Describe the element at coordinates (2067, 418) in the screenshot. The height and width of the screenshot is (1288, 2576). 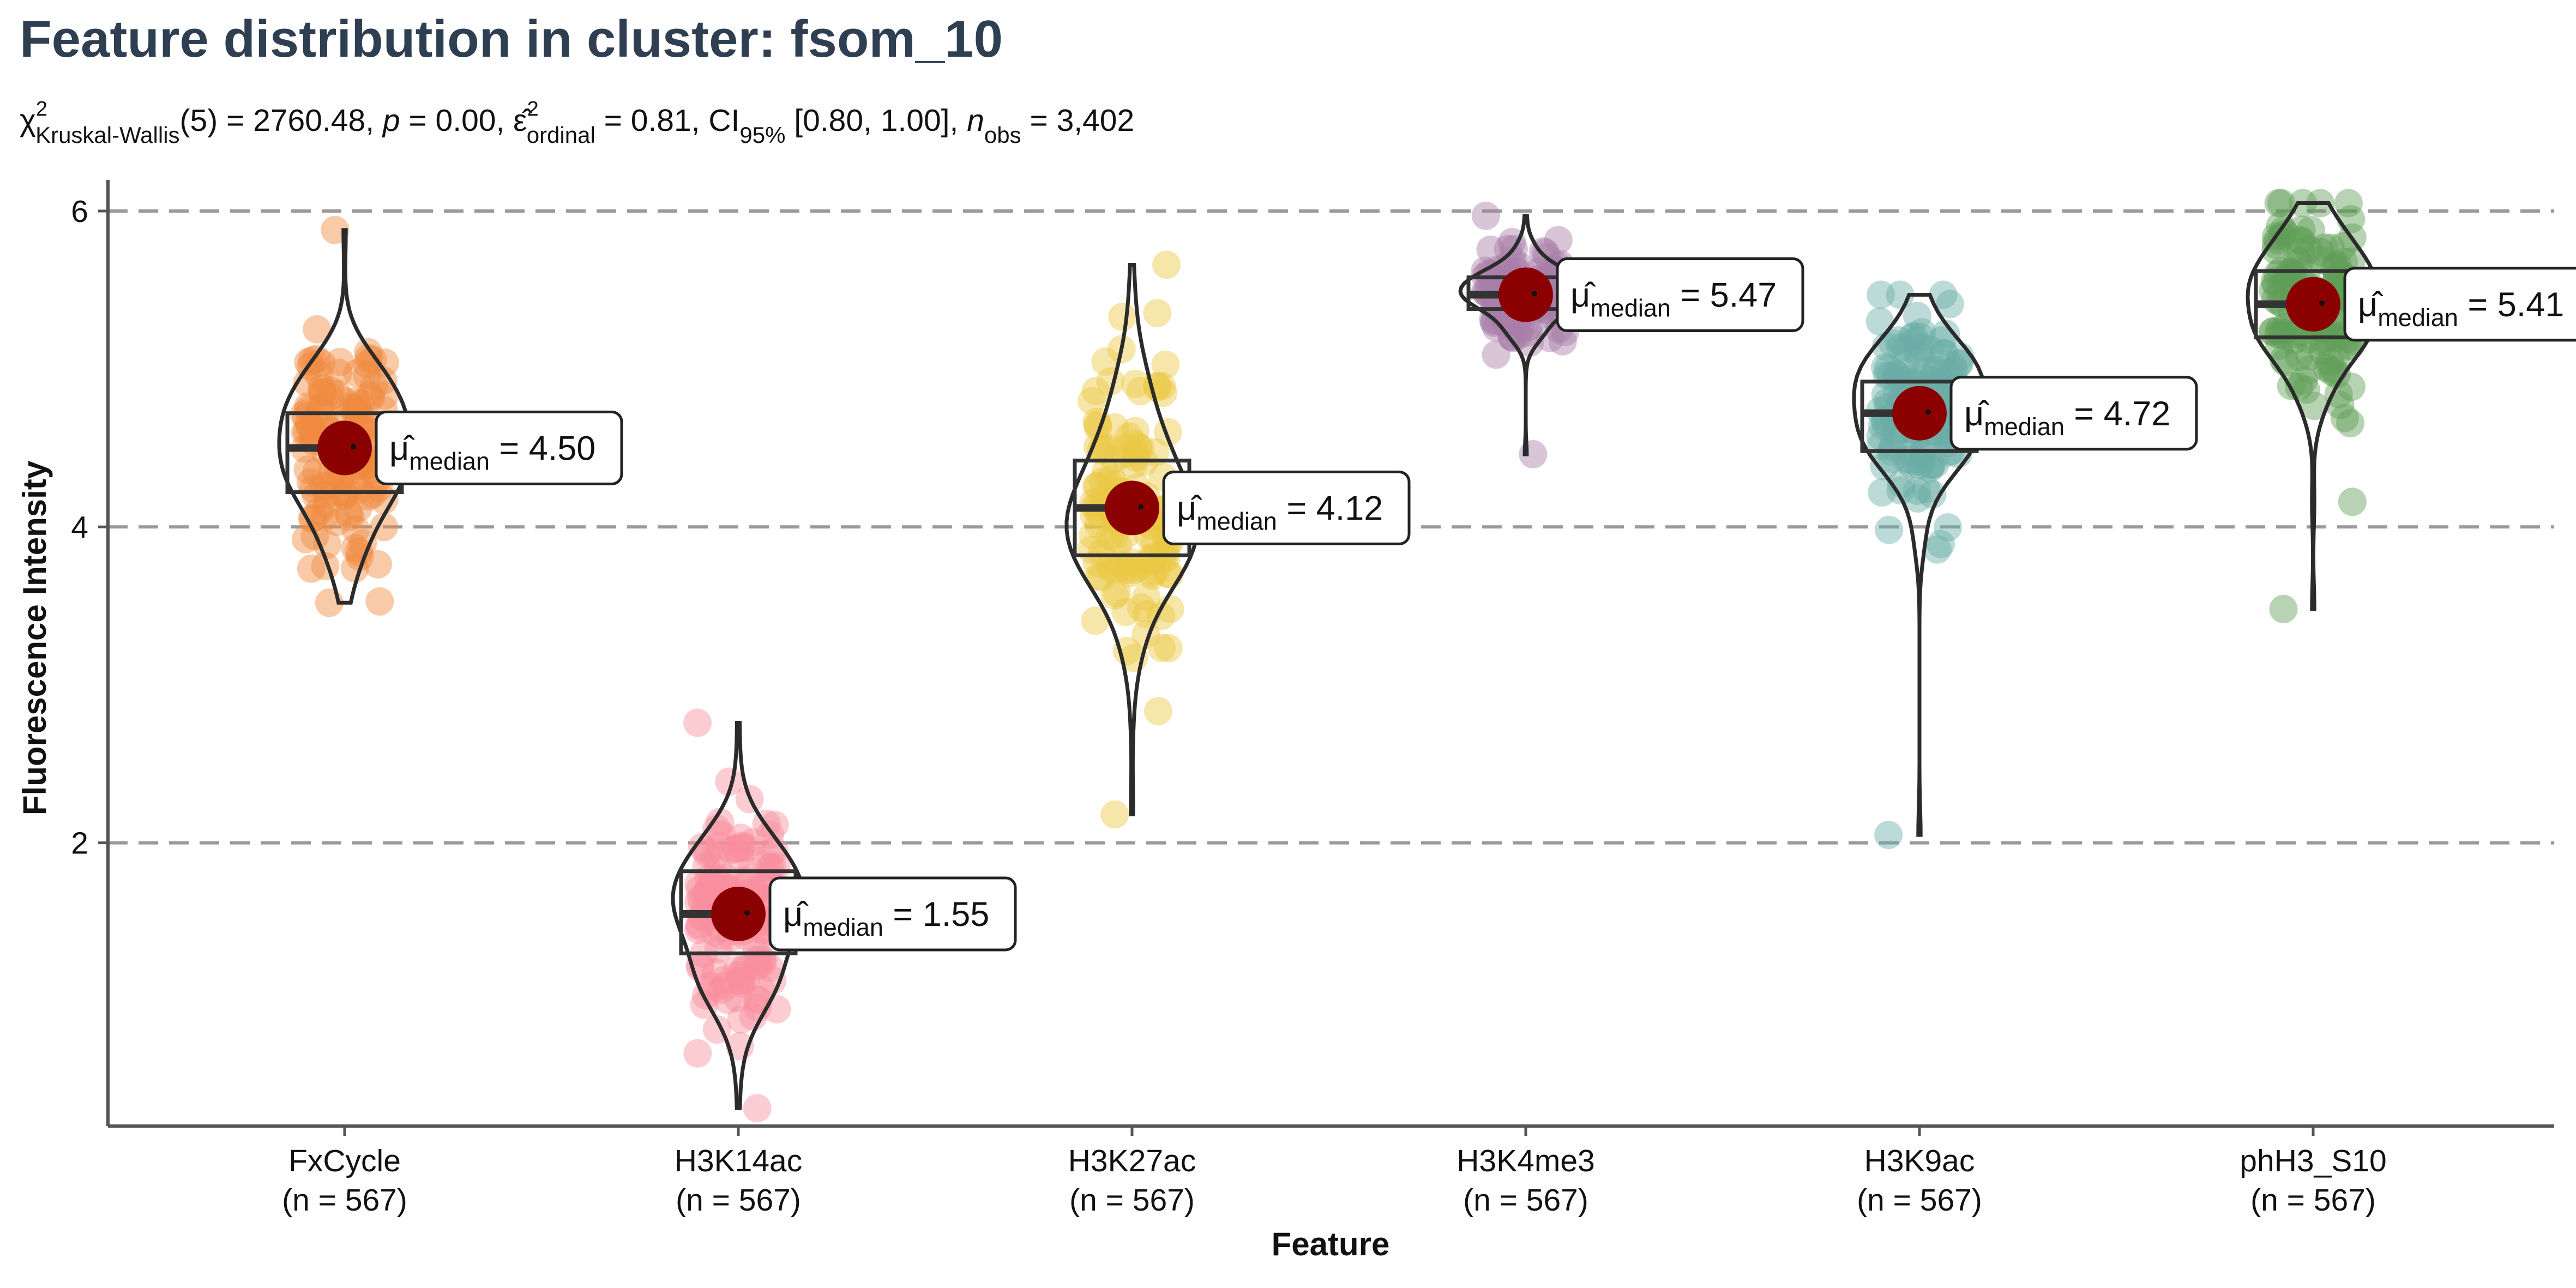
I see `median-label-text: μ̂median = 4.72` at that location.